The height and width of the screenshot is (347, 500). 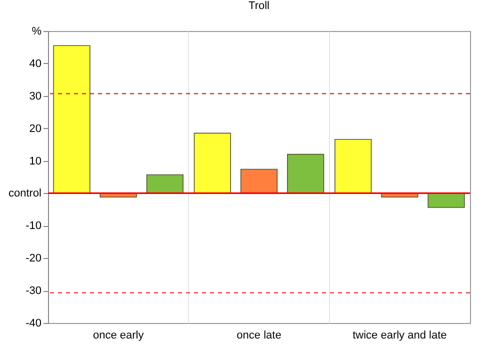 I want to click on y-tick-label: control, so click(x=25, y=194).